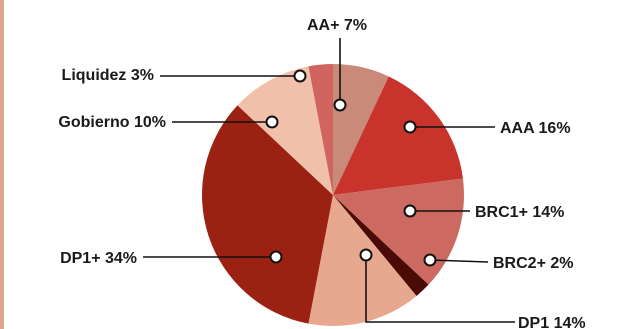 The image size is (617, 329). I want to click on leader-dot-aaa, so click(410, 127).